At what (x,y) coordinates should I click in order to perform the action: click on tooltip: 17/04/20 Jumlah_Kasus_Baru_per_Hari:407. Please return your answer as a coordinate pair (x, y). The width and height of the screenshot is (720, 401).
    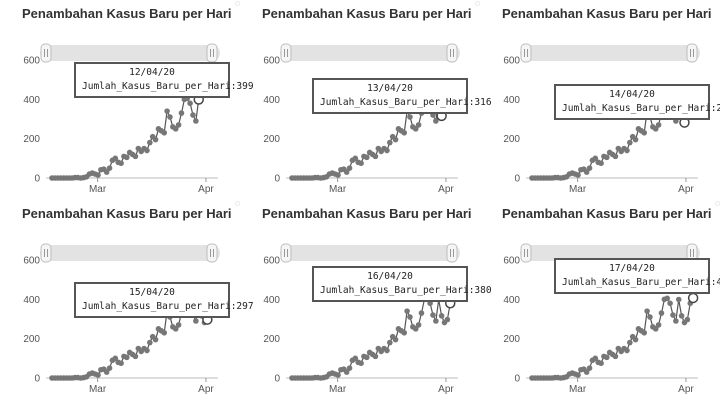
    Looking at the image, I should click on (637, 276).